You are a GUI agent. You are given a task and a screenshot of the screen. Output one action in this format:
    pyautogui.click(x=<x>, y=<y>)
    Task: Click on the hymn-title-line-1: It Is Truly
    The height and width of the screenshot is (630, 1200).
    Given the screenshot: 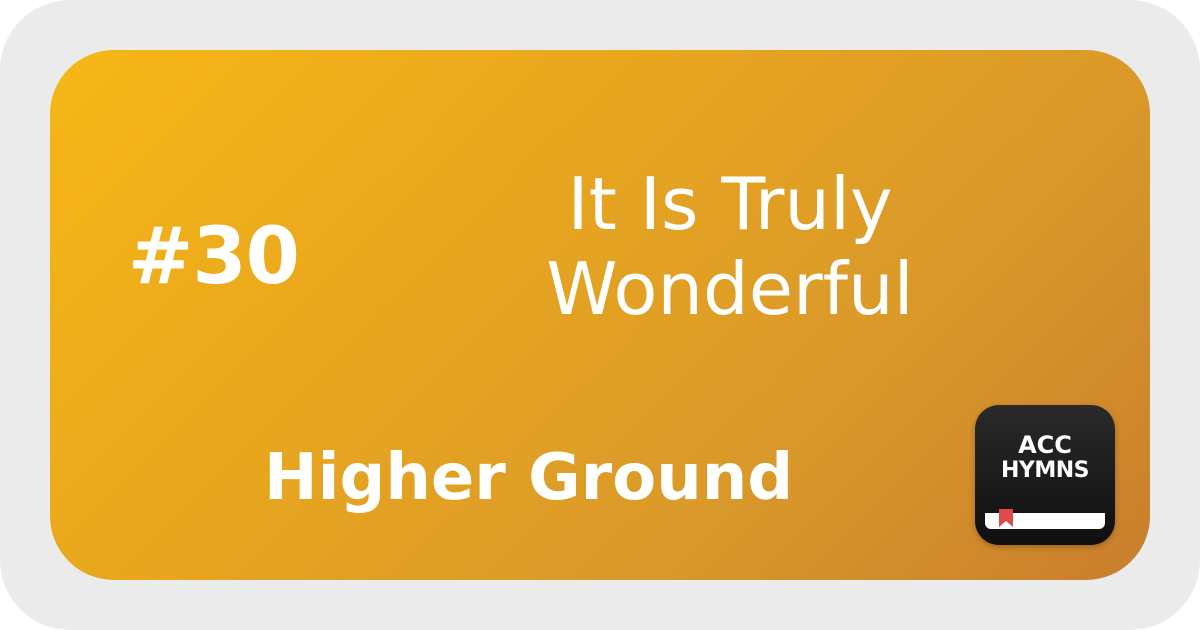 What is the action you would take?
    pyautogui.click(x=730, y=204)
    